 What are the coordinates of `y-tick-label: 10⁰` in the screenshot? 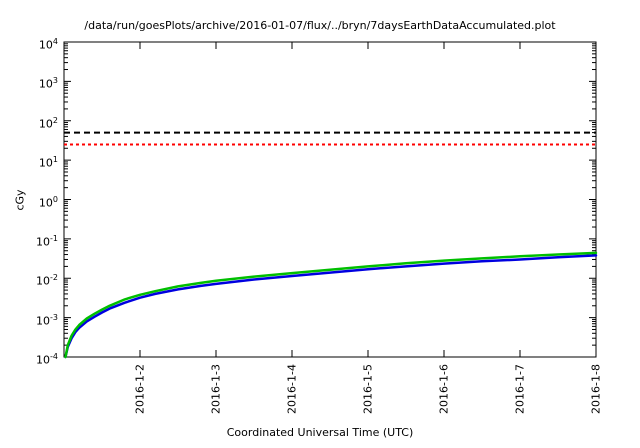 It's located at (48, 202).